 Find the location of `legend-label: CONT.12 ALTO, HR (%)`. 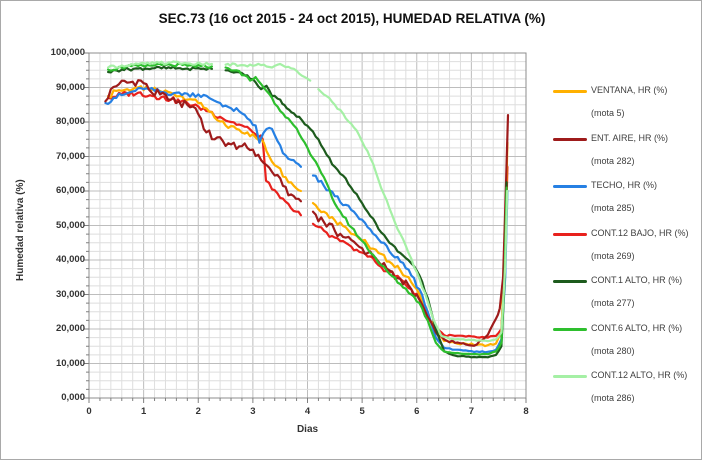

legend-label: CONT.12 ALTO, HR (%) is located at coordinates (639, 375).